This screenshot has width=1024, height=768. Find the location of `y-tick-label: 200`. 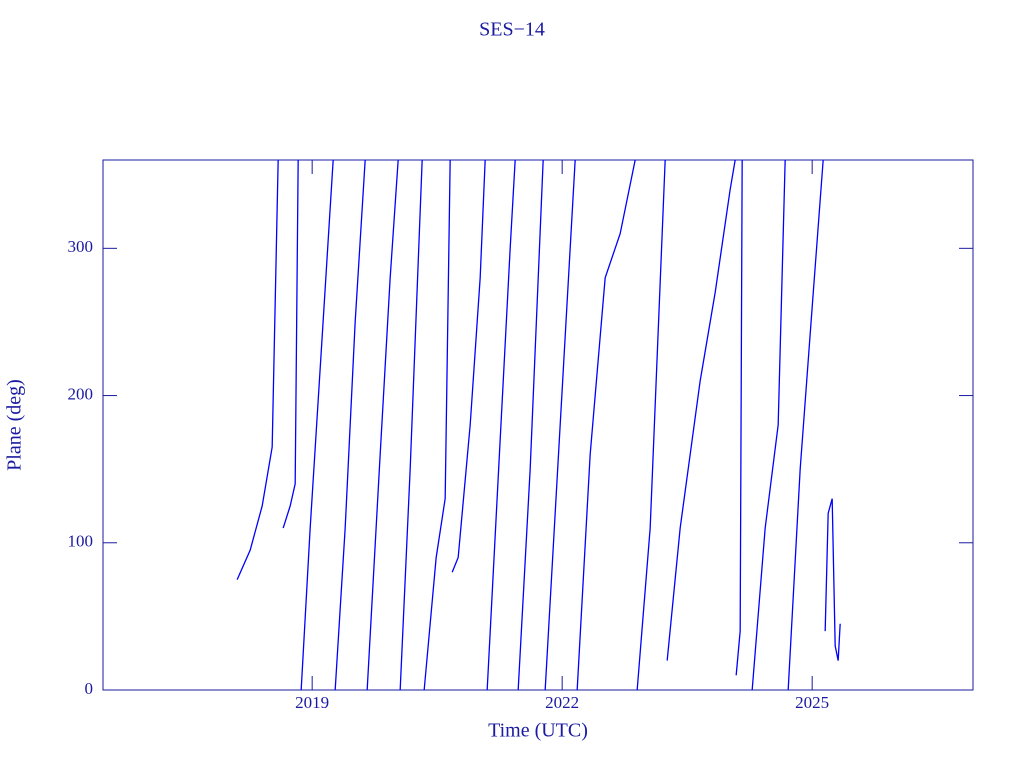

y-tick-label: 200 is located at coordinates (81, 393).